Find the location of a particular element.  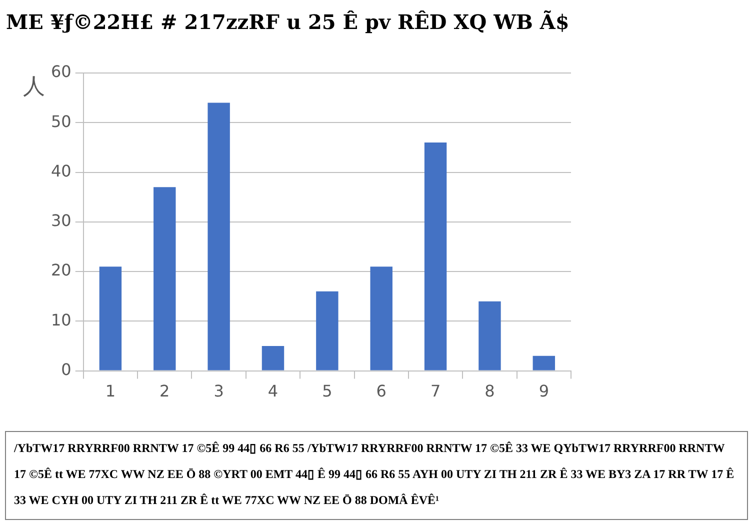

y-tick-label: 0 is located at coordinates (66, 369).